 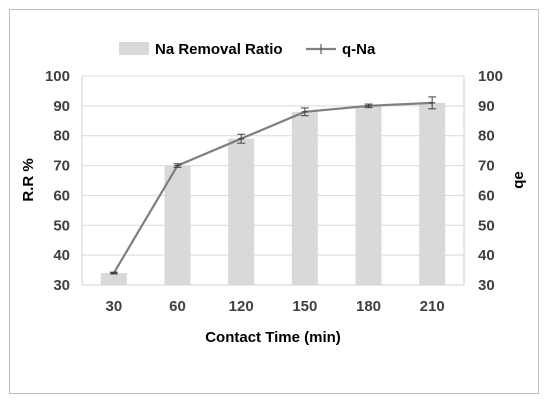 What do you see at coordinates (241, 306) in the screenshot?
I see `x-tick-label: 120` at bounding box center [241, 306].